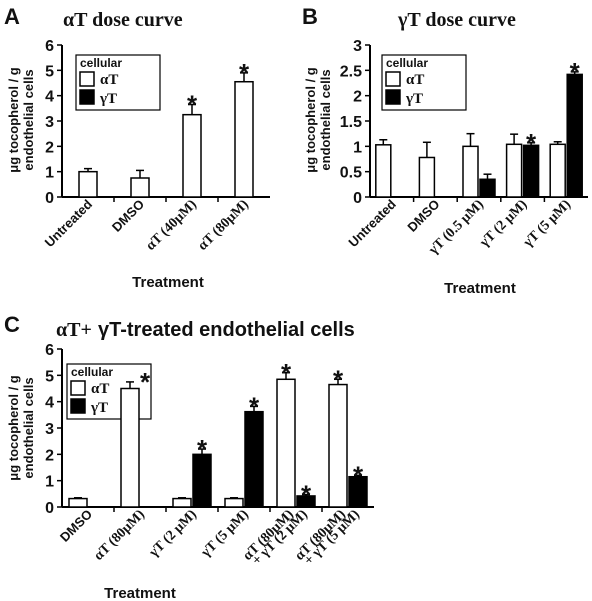 The height and width of the screenshot is (601, 592). Describe the element at coordinates (456, 20) in the screenshot. I see `panel-b-title: γT dose curve` at that location.